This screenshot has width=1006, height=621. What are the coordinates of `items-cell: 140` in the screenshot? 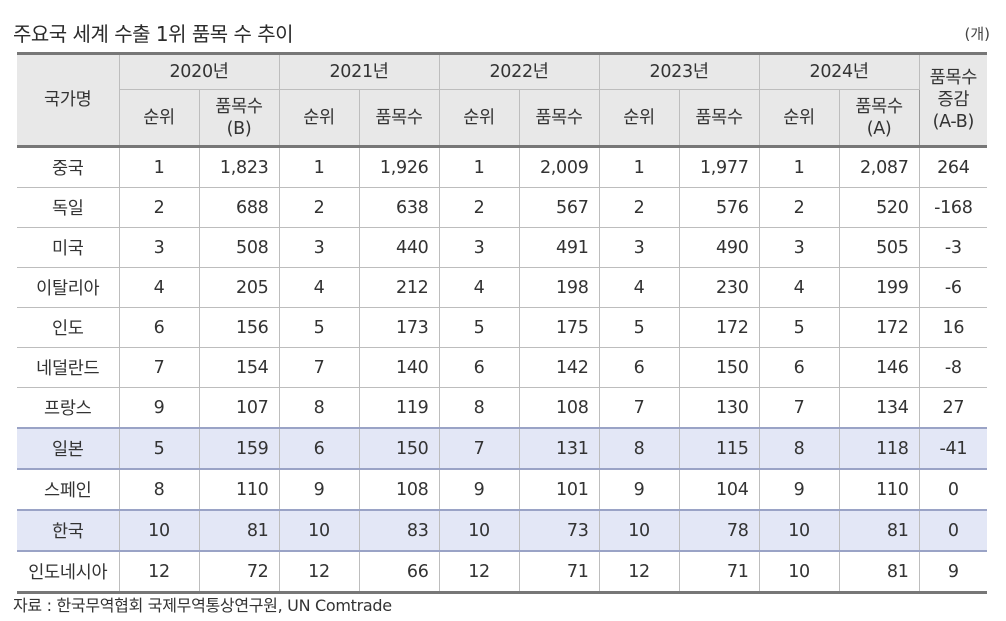 It's located at (399, 367).